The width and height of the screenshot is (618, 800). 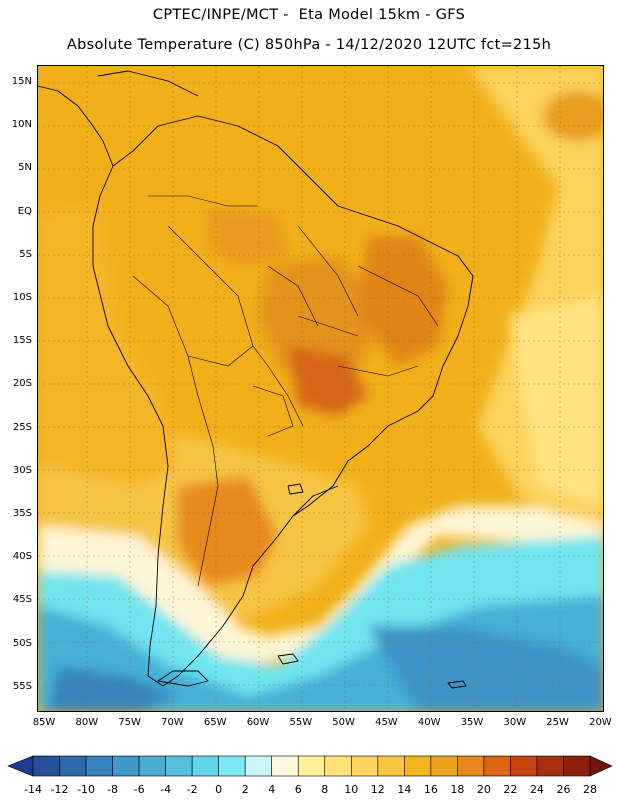 I want to click on field-deep-blue-ocean, so click(x=485, y=668).